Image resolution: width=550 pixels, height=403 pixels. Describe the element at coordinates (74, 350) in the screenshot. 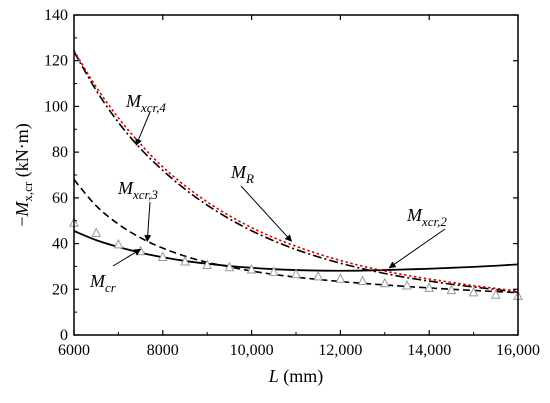

I see `x-tick-label: 6000` at that location.